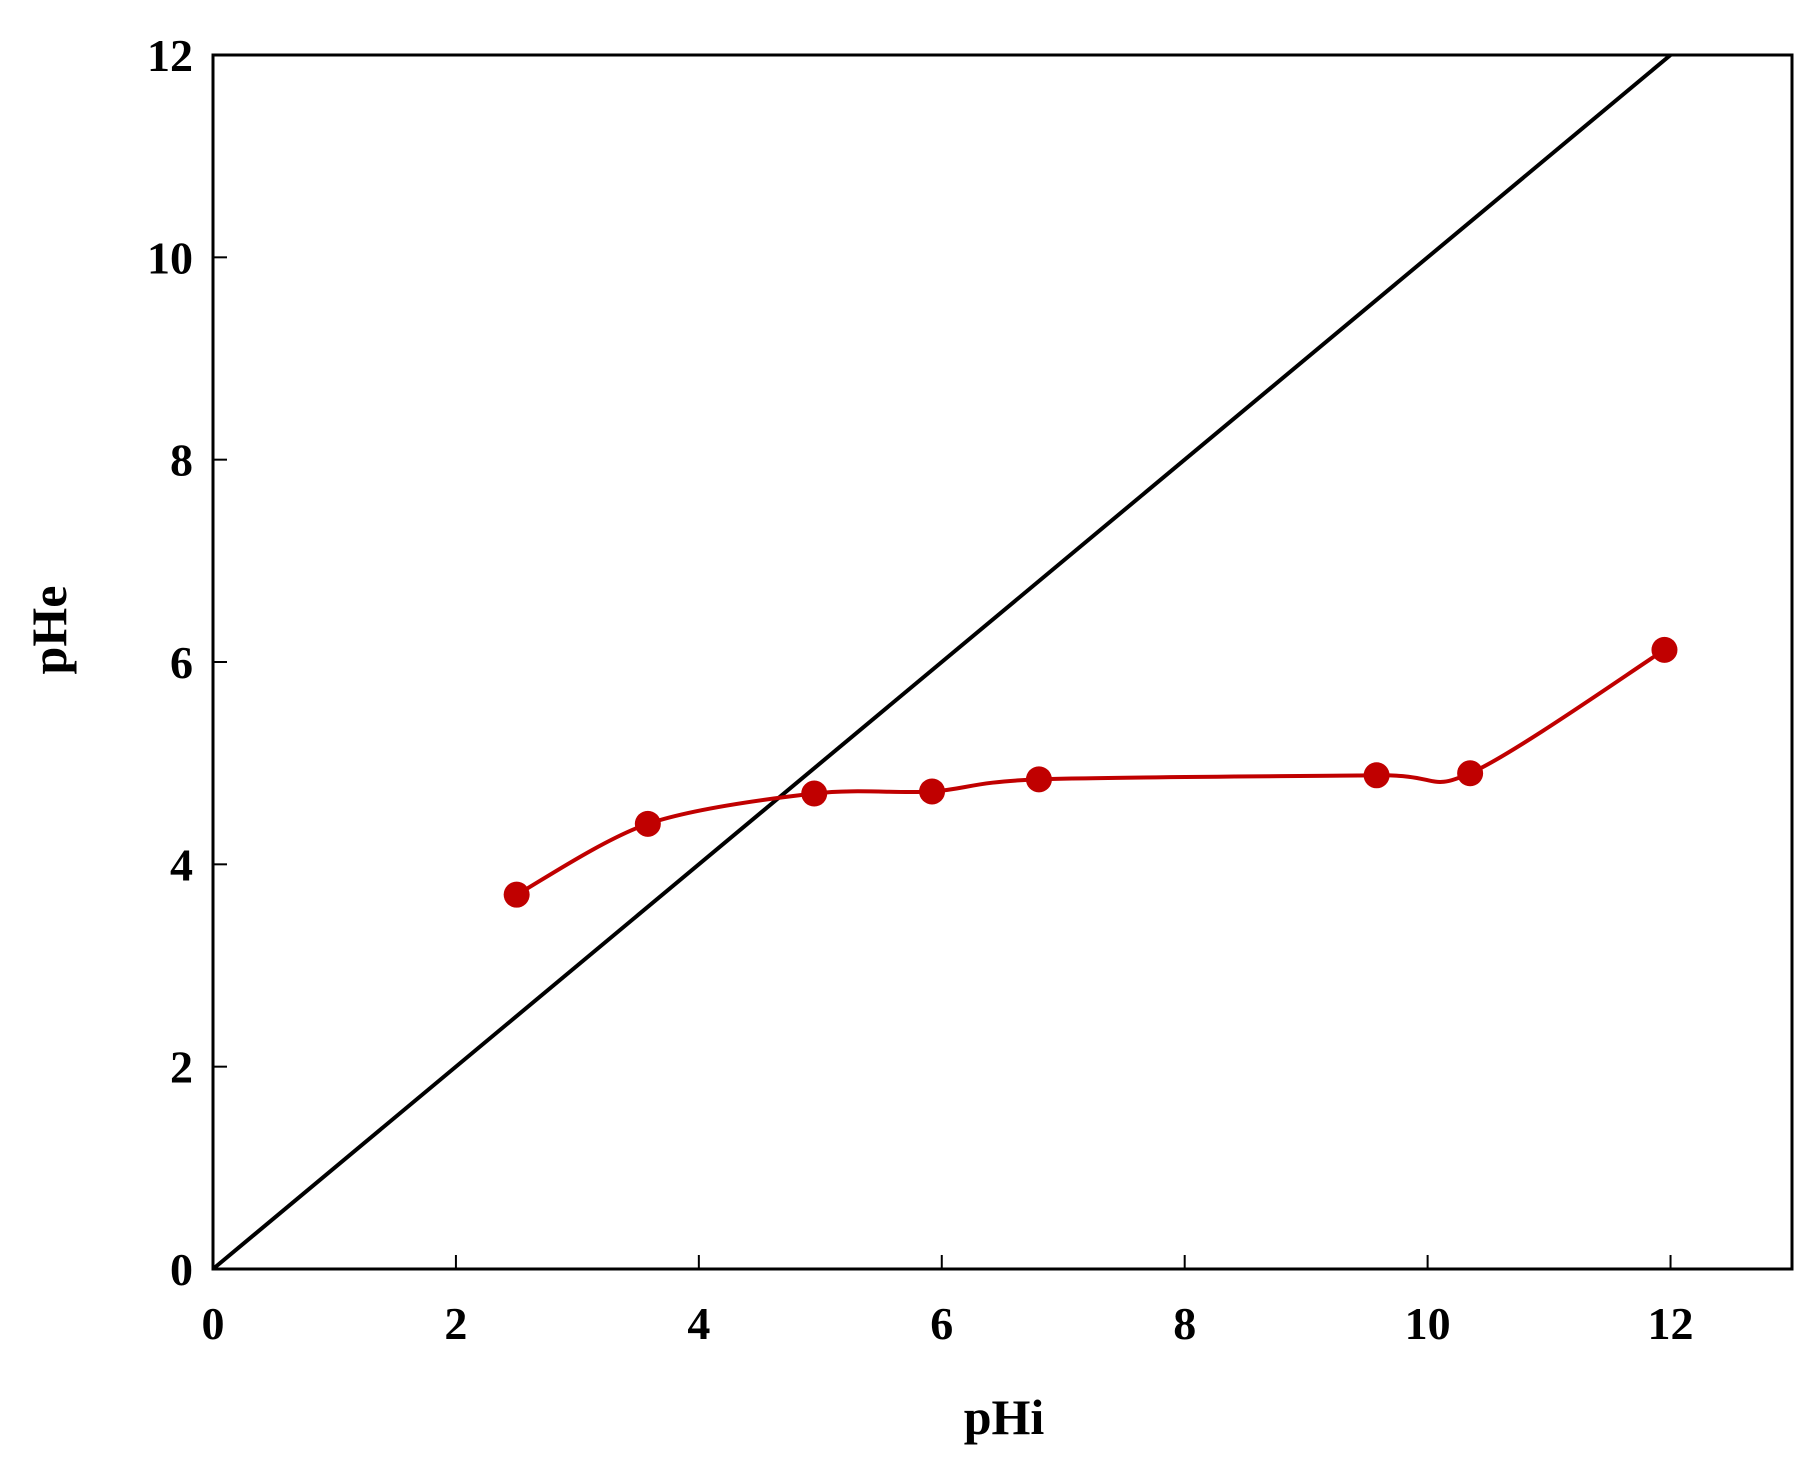 Image resolution: width=1816 pixels, height=1458 pixels. What do you see at coordinates (181, 1269) in the screenshot?
I see `y-tick-label-0: 0` at bounding box center [181, 1269].